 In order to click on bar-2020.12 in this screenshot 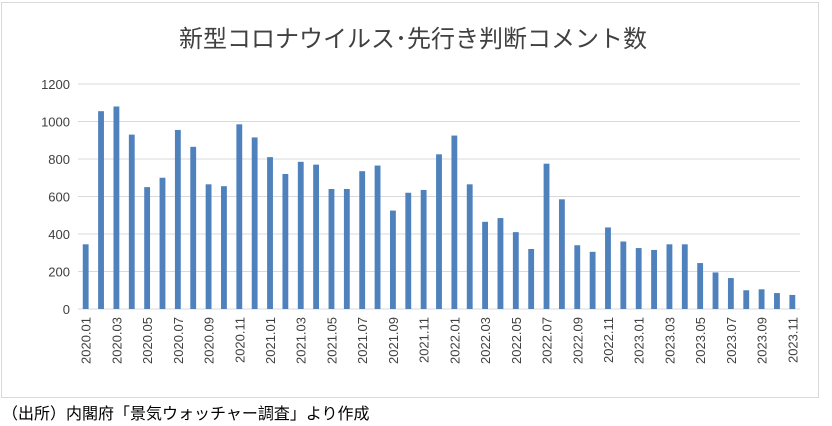, I will do `click(254, 223)`.